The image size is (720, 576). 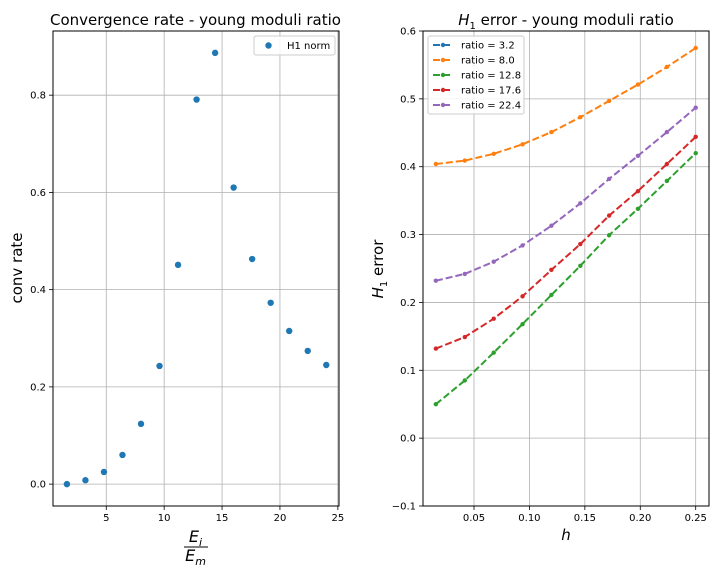 I want to click on left-x-axis-label: Ei Em, so click(x=196, y=547).